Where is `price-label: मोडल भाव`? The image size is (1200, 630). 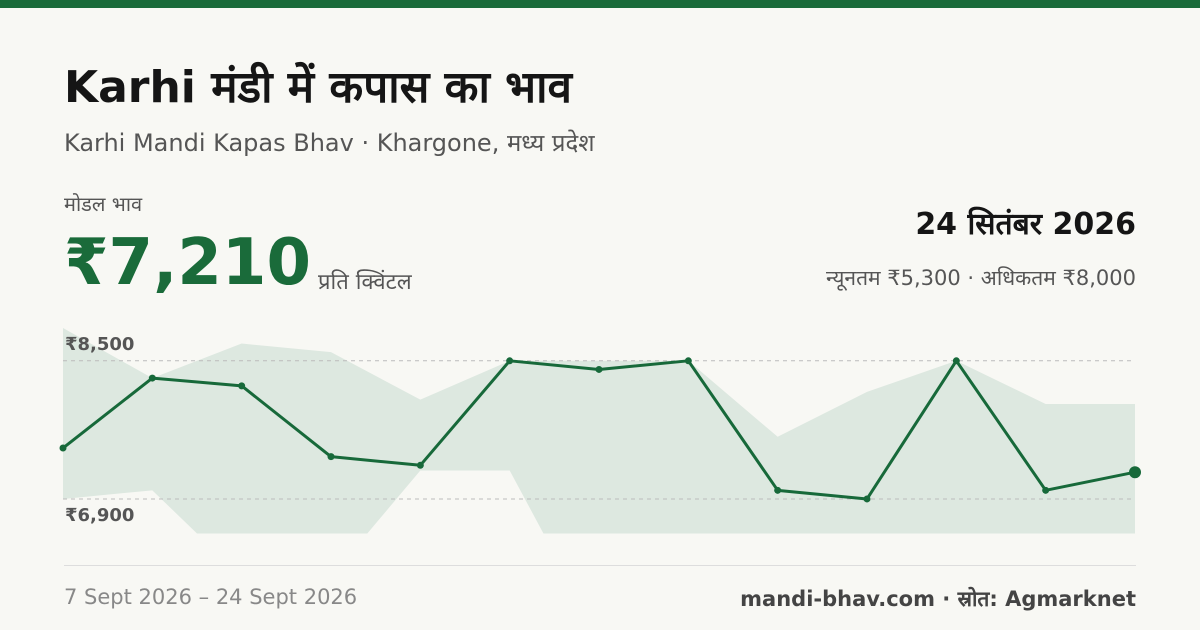 price-label: मोडल भाव is located at coordinates (103, 204).